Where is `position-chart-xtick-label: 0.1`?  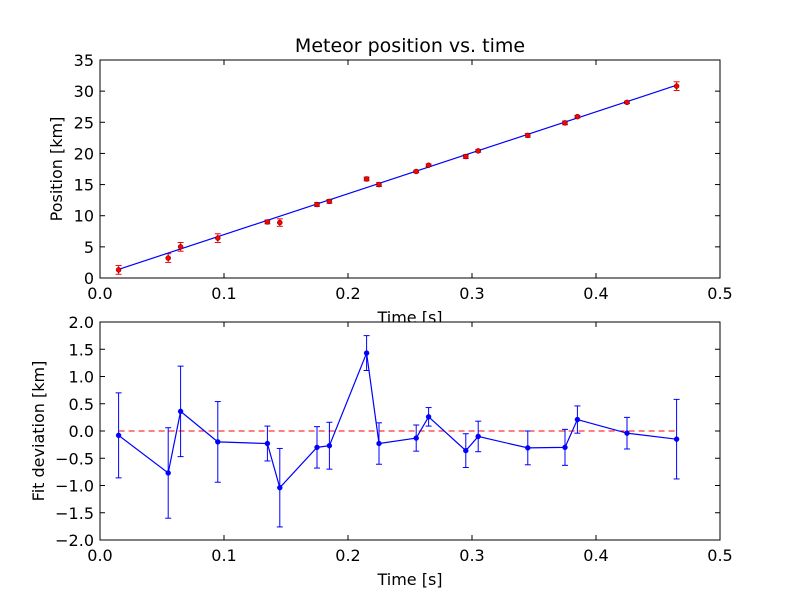
position-chart-xtick-label: 0.1 is located at coordinates (223, 293).